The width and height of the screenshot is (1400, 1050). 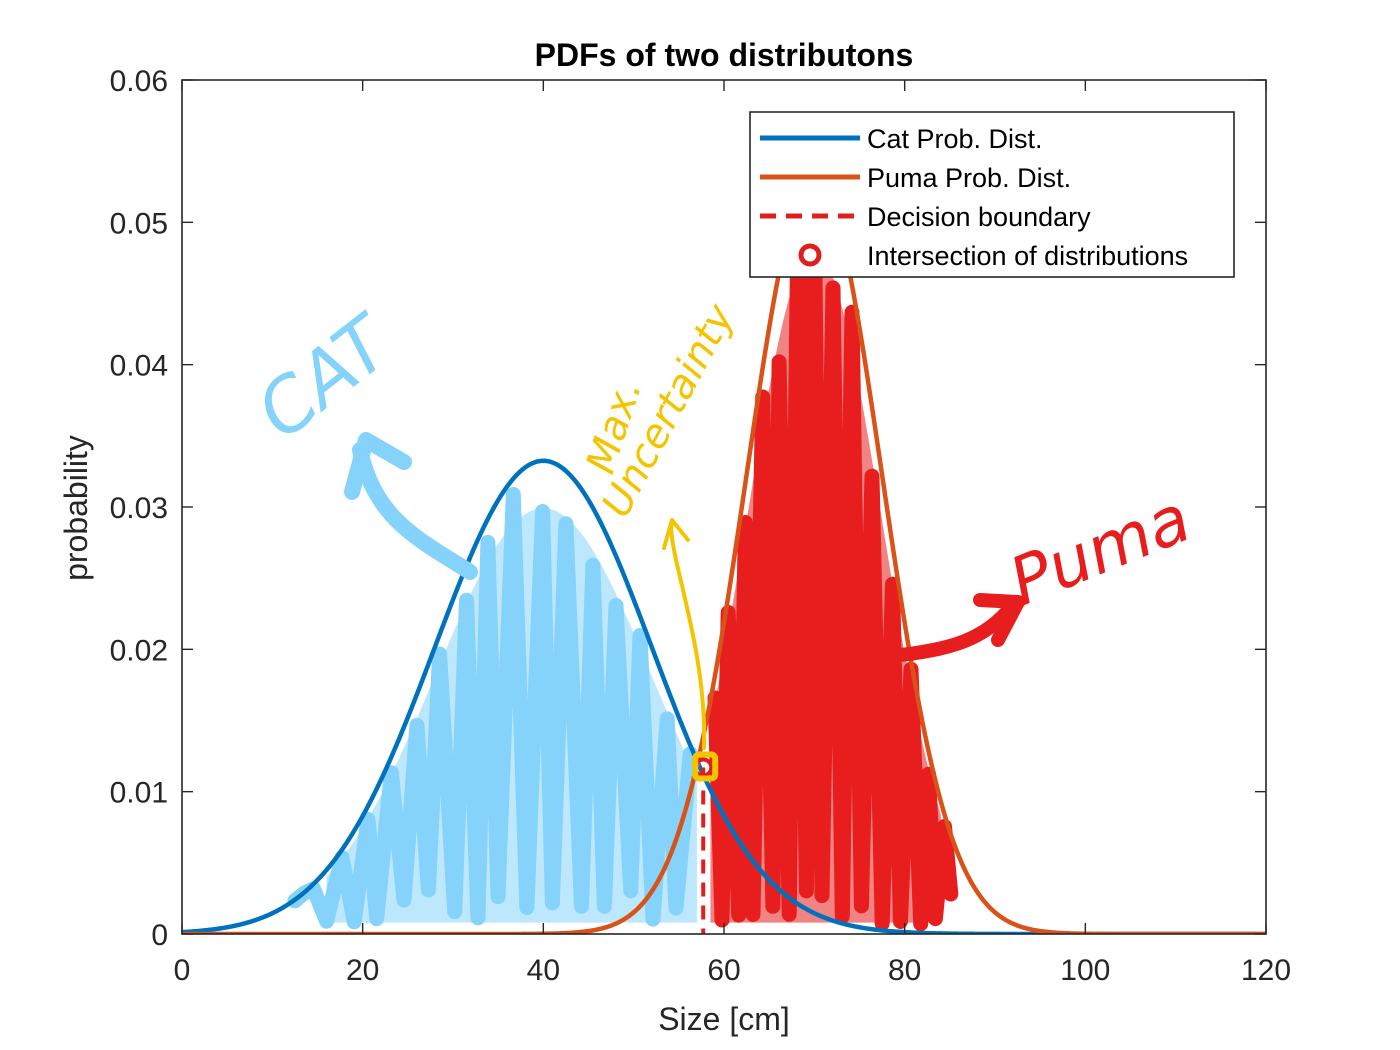 I want to click on x-tick-label: 0, so click(x=182, y=970).